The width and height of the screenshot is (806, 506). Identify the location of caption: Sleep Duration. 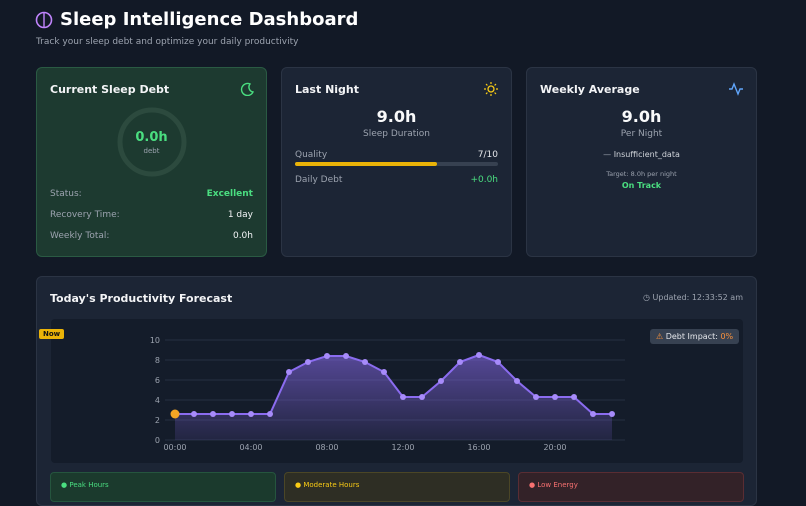
(396, 134).